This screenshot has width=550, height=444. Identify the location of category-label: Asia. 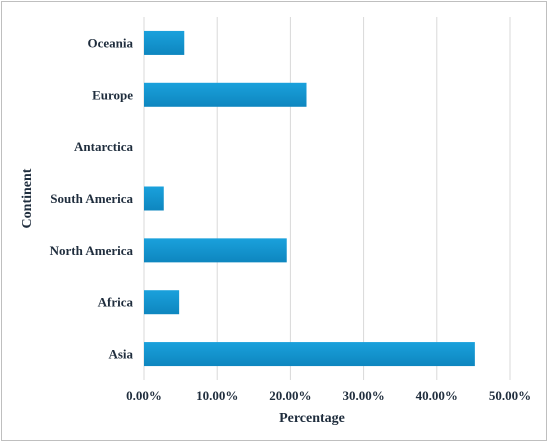
(120, 354).